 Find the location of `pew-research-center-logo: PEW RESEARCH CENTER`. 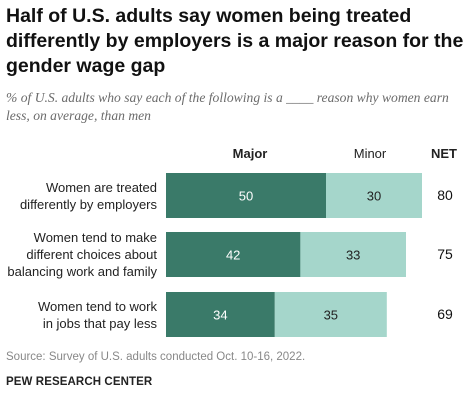

pew-research-center-logo: PEW RESEARCH CENTER is located at coordinates (79, 382).